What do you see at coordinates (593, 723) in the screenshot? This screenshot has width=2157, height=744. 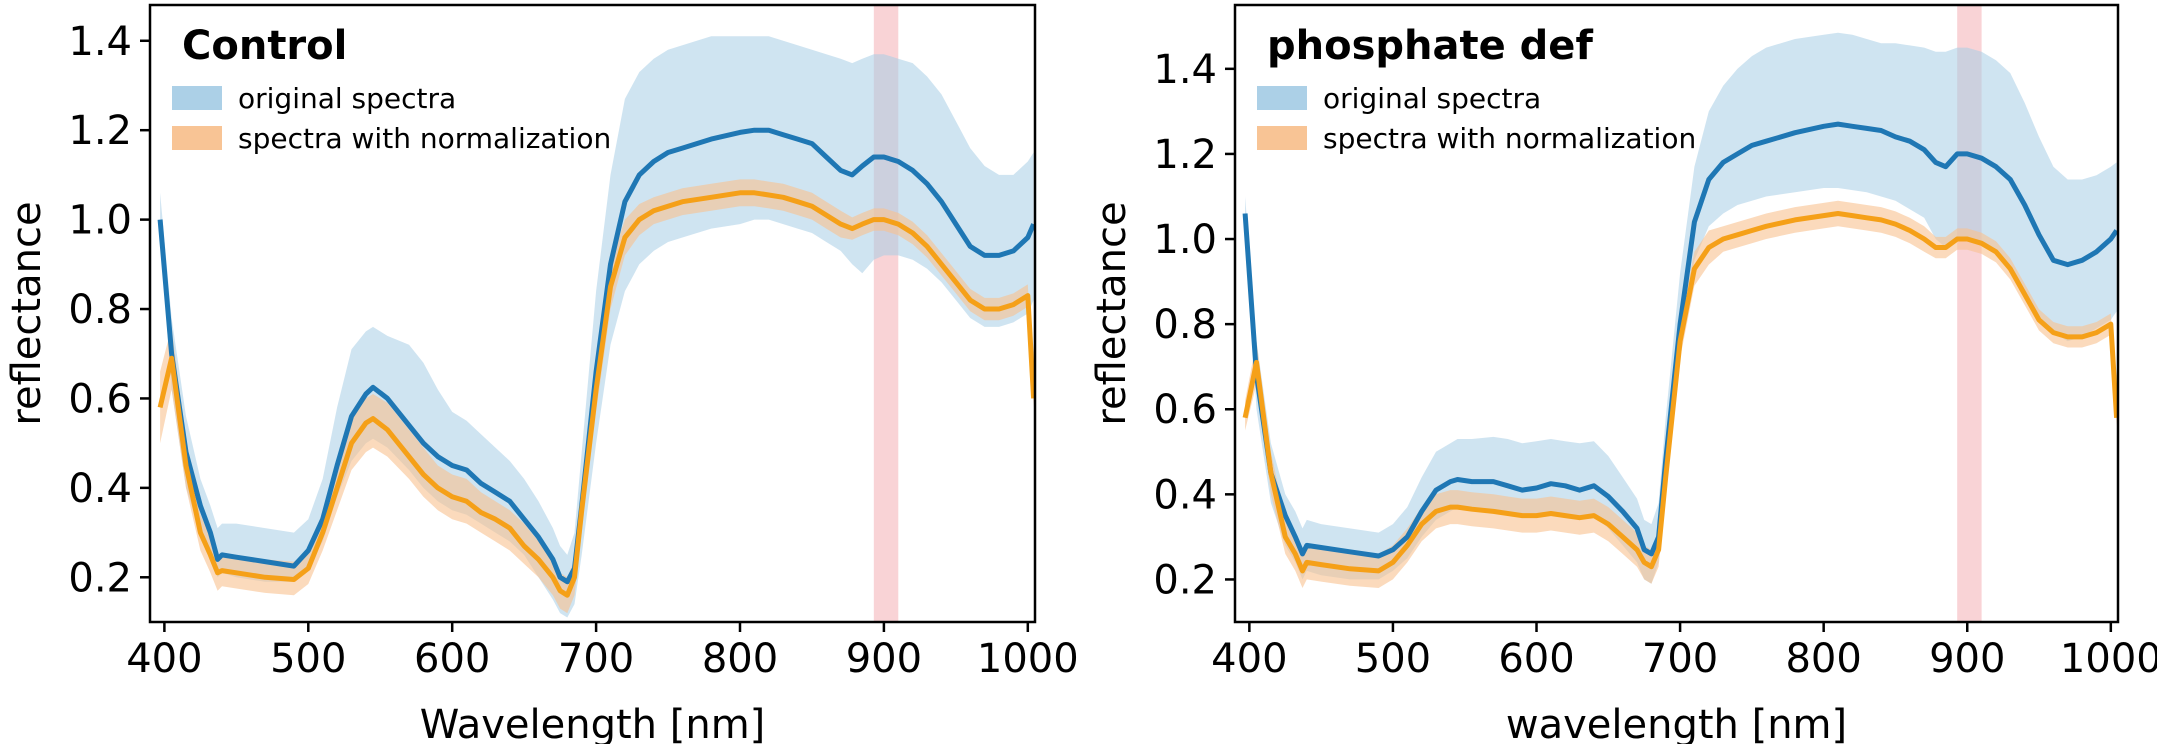 I see `x-axis-label: Wavelength [nm]` at bounding box center [593, 723].